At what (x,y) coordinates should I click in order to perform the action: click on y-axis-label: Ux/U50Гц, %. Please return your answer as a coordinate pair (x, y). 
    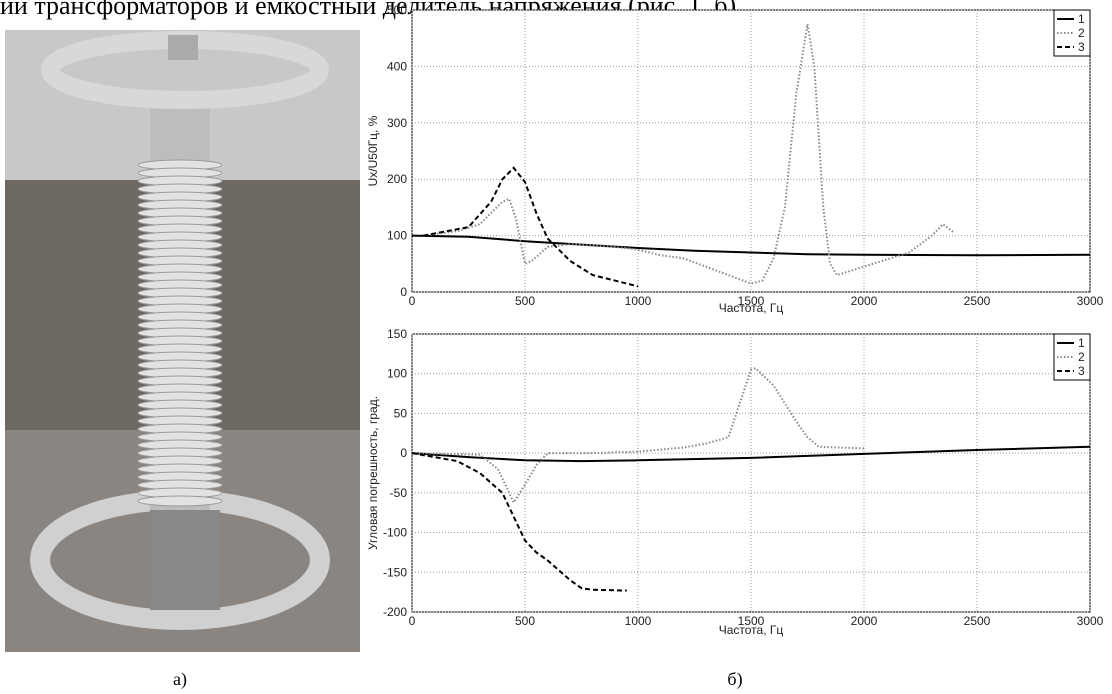
    Looking at the image, I should click on (373, 150).